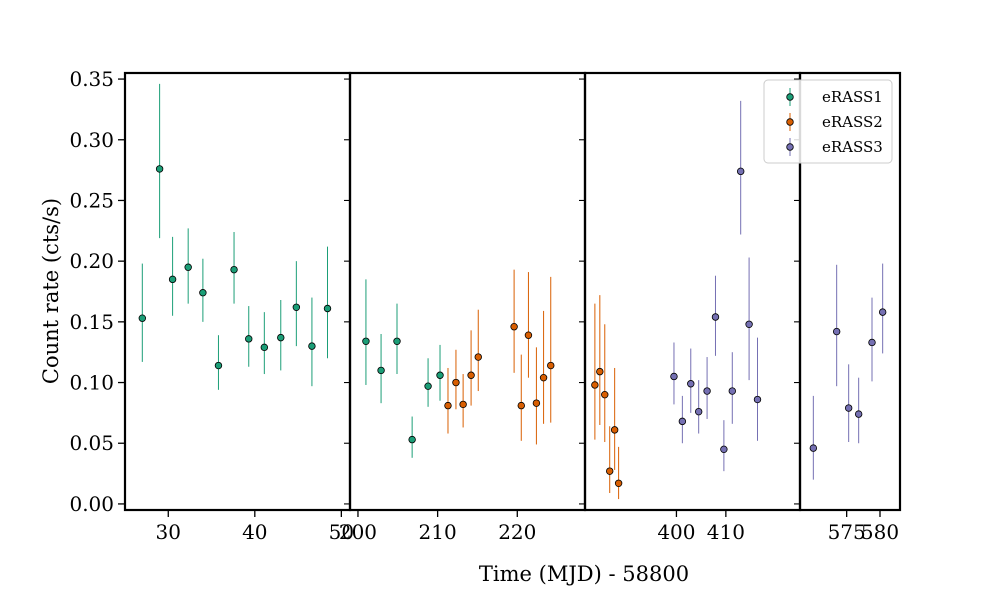 The image size is (1000, 600). Describe the element at coordinates (91, 79) in the screenshot. I see `y-tick-label-7: 0.35` at that location.